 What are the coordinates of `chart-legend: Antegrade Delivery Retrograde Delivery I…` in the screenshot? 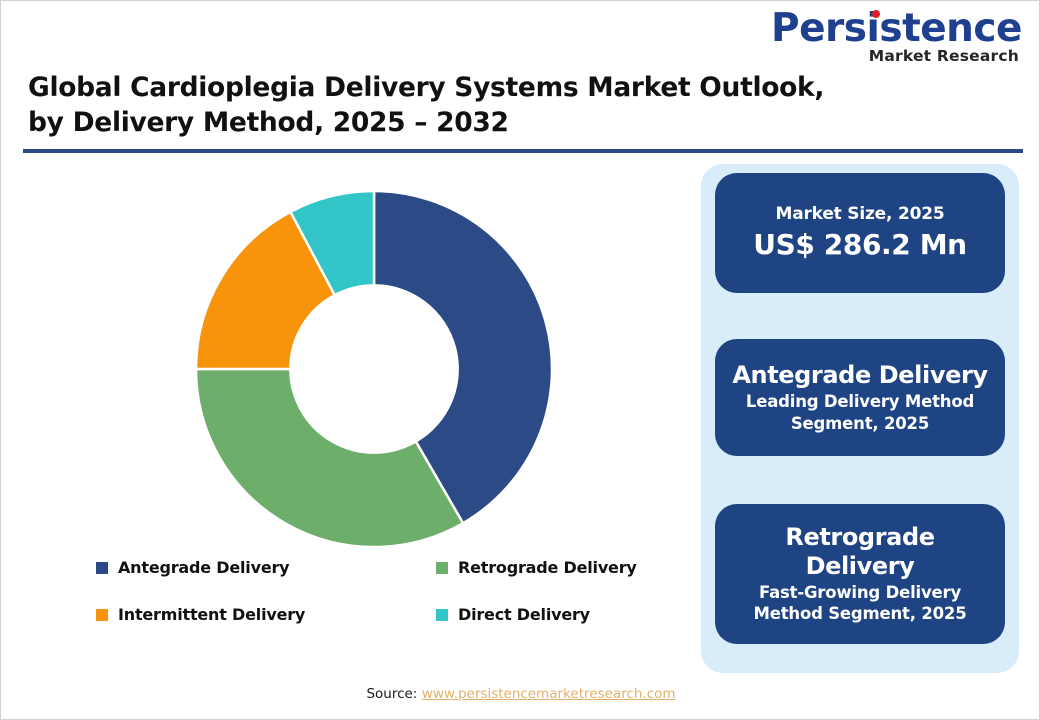 It's located at (381, 591).